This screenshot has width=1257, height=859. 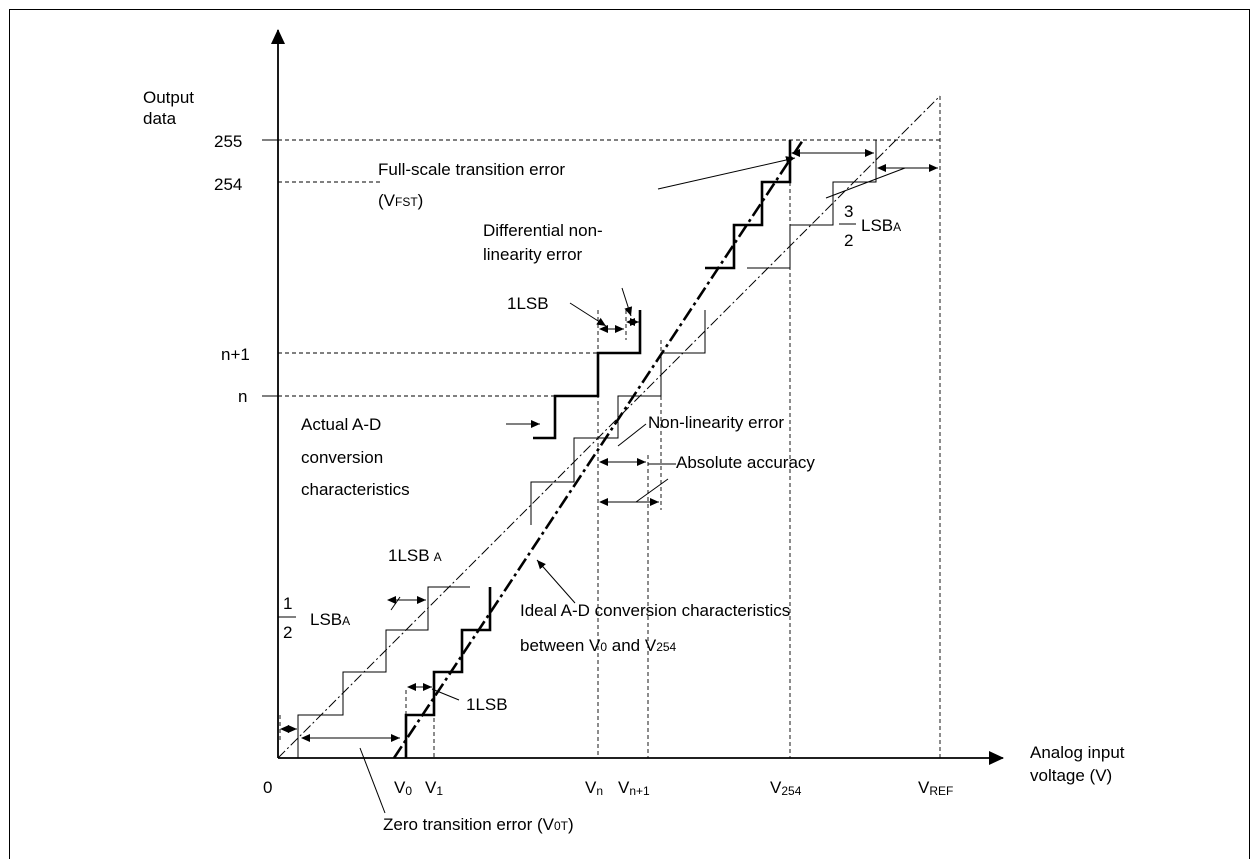 I want to click on full-scale-label-line1: Full-scale transition error, so click(x=471, y=169).